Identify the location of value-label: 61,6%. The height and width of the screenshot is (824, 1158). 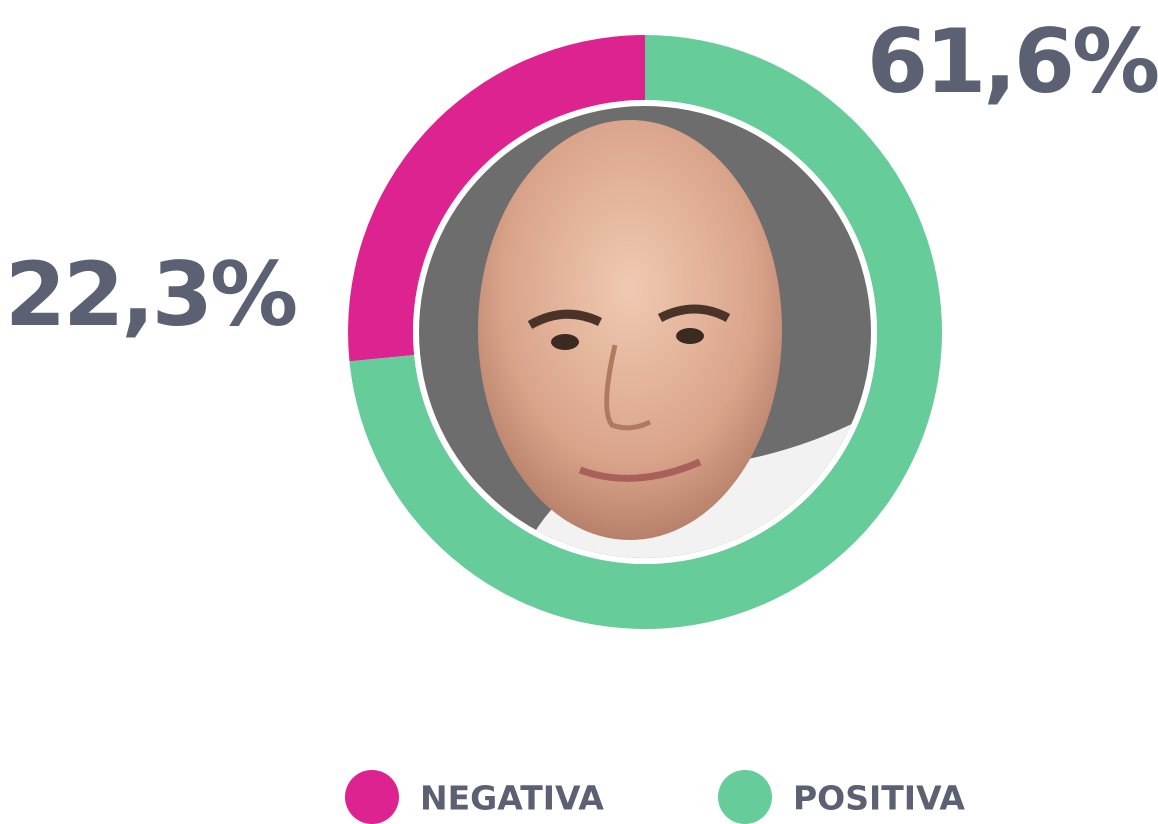
(1012, 61).